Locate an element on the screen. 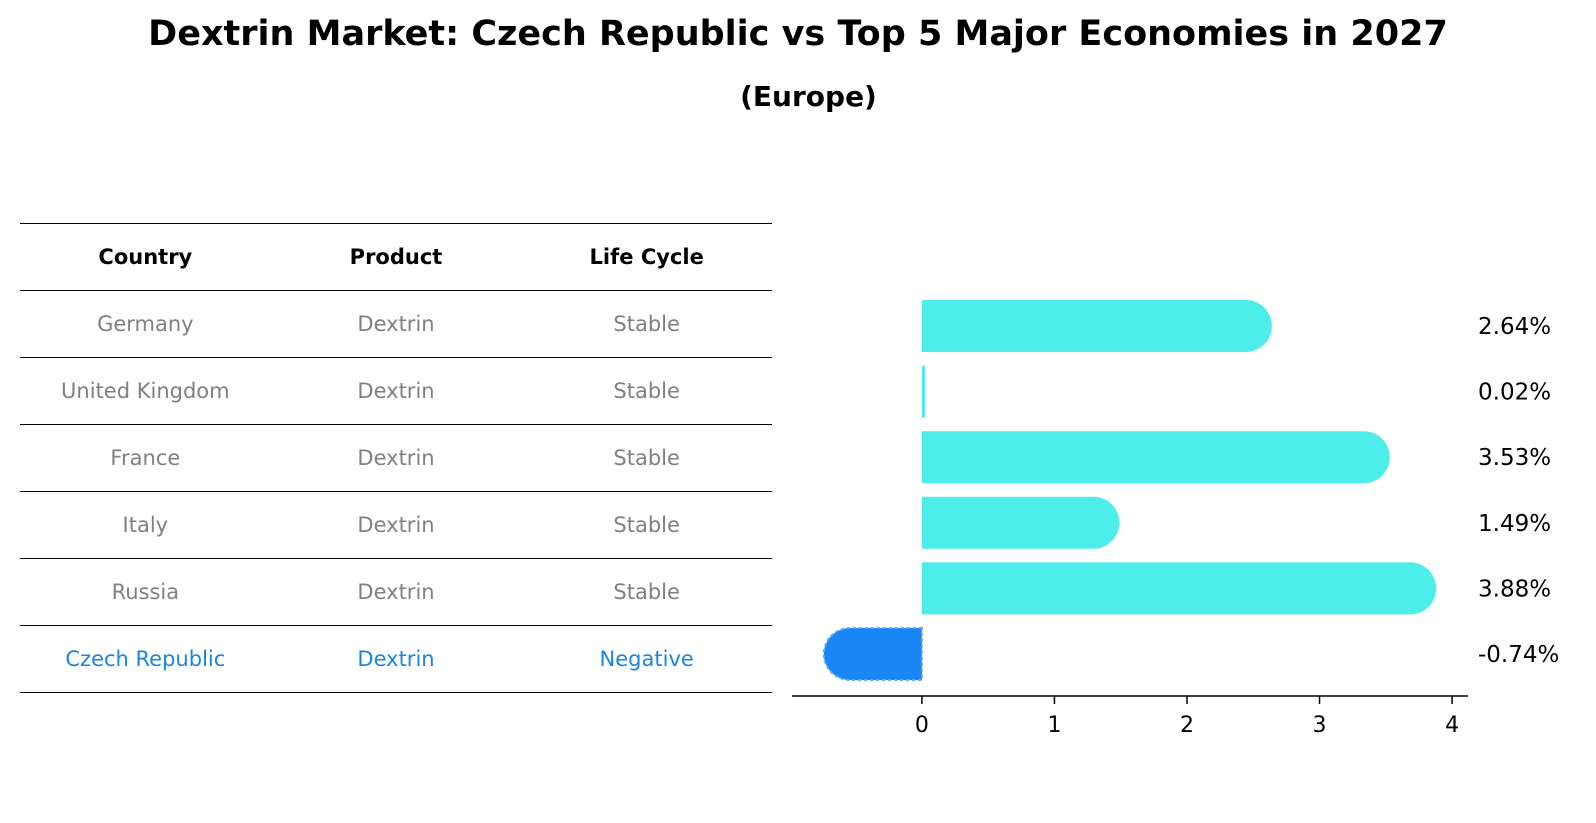 The image size is (1596, 823). bar-united-kingdom is located at coordinates (923, 391).